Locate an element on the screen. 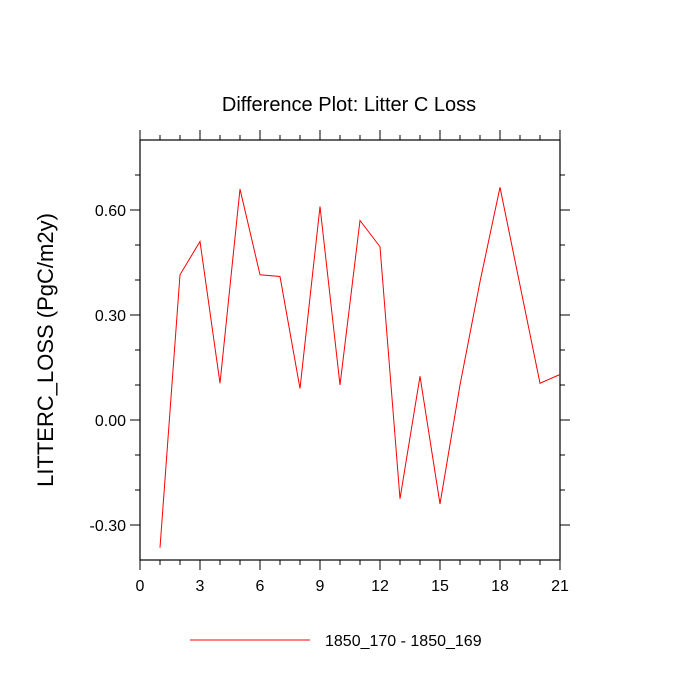 This screenshot has height=700, width=700. x-tick-label: 9 is located at coordinates (320, 586).